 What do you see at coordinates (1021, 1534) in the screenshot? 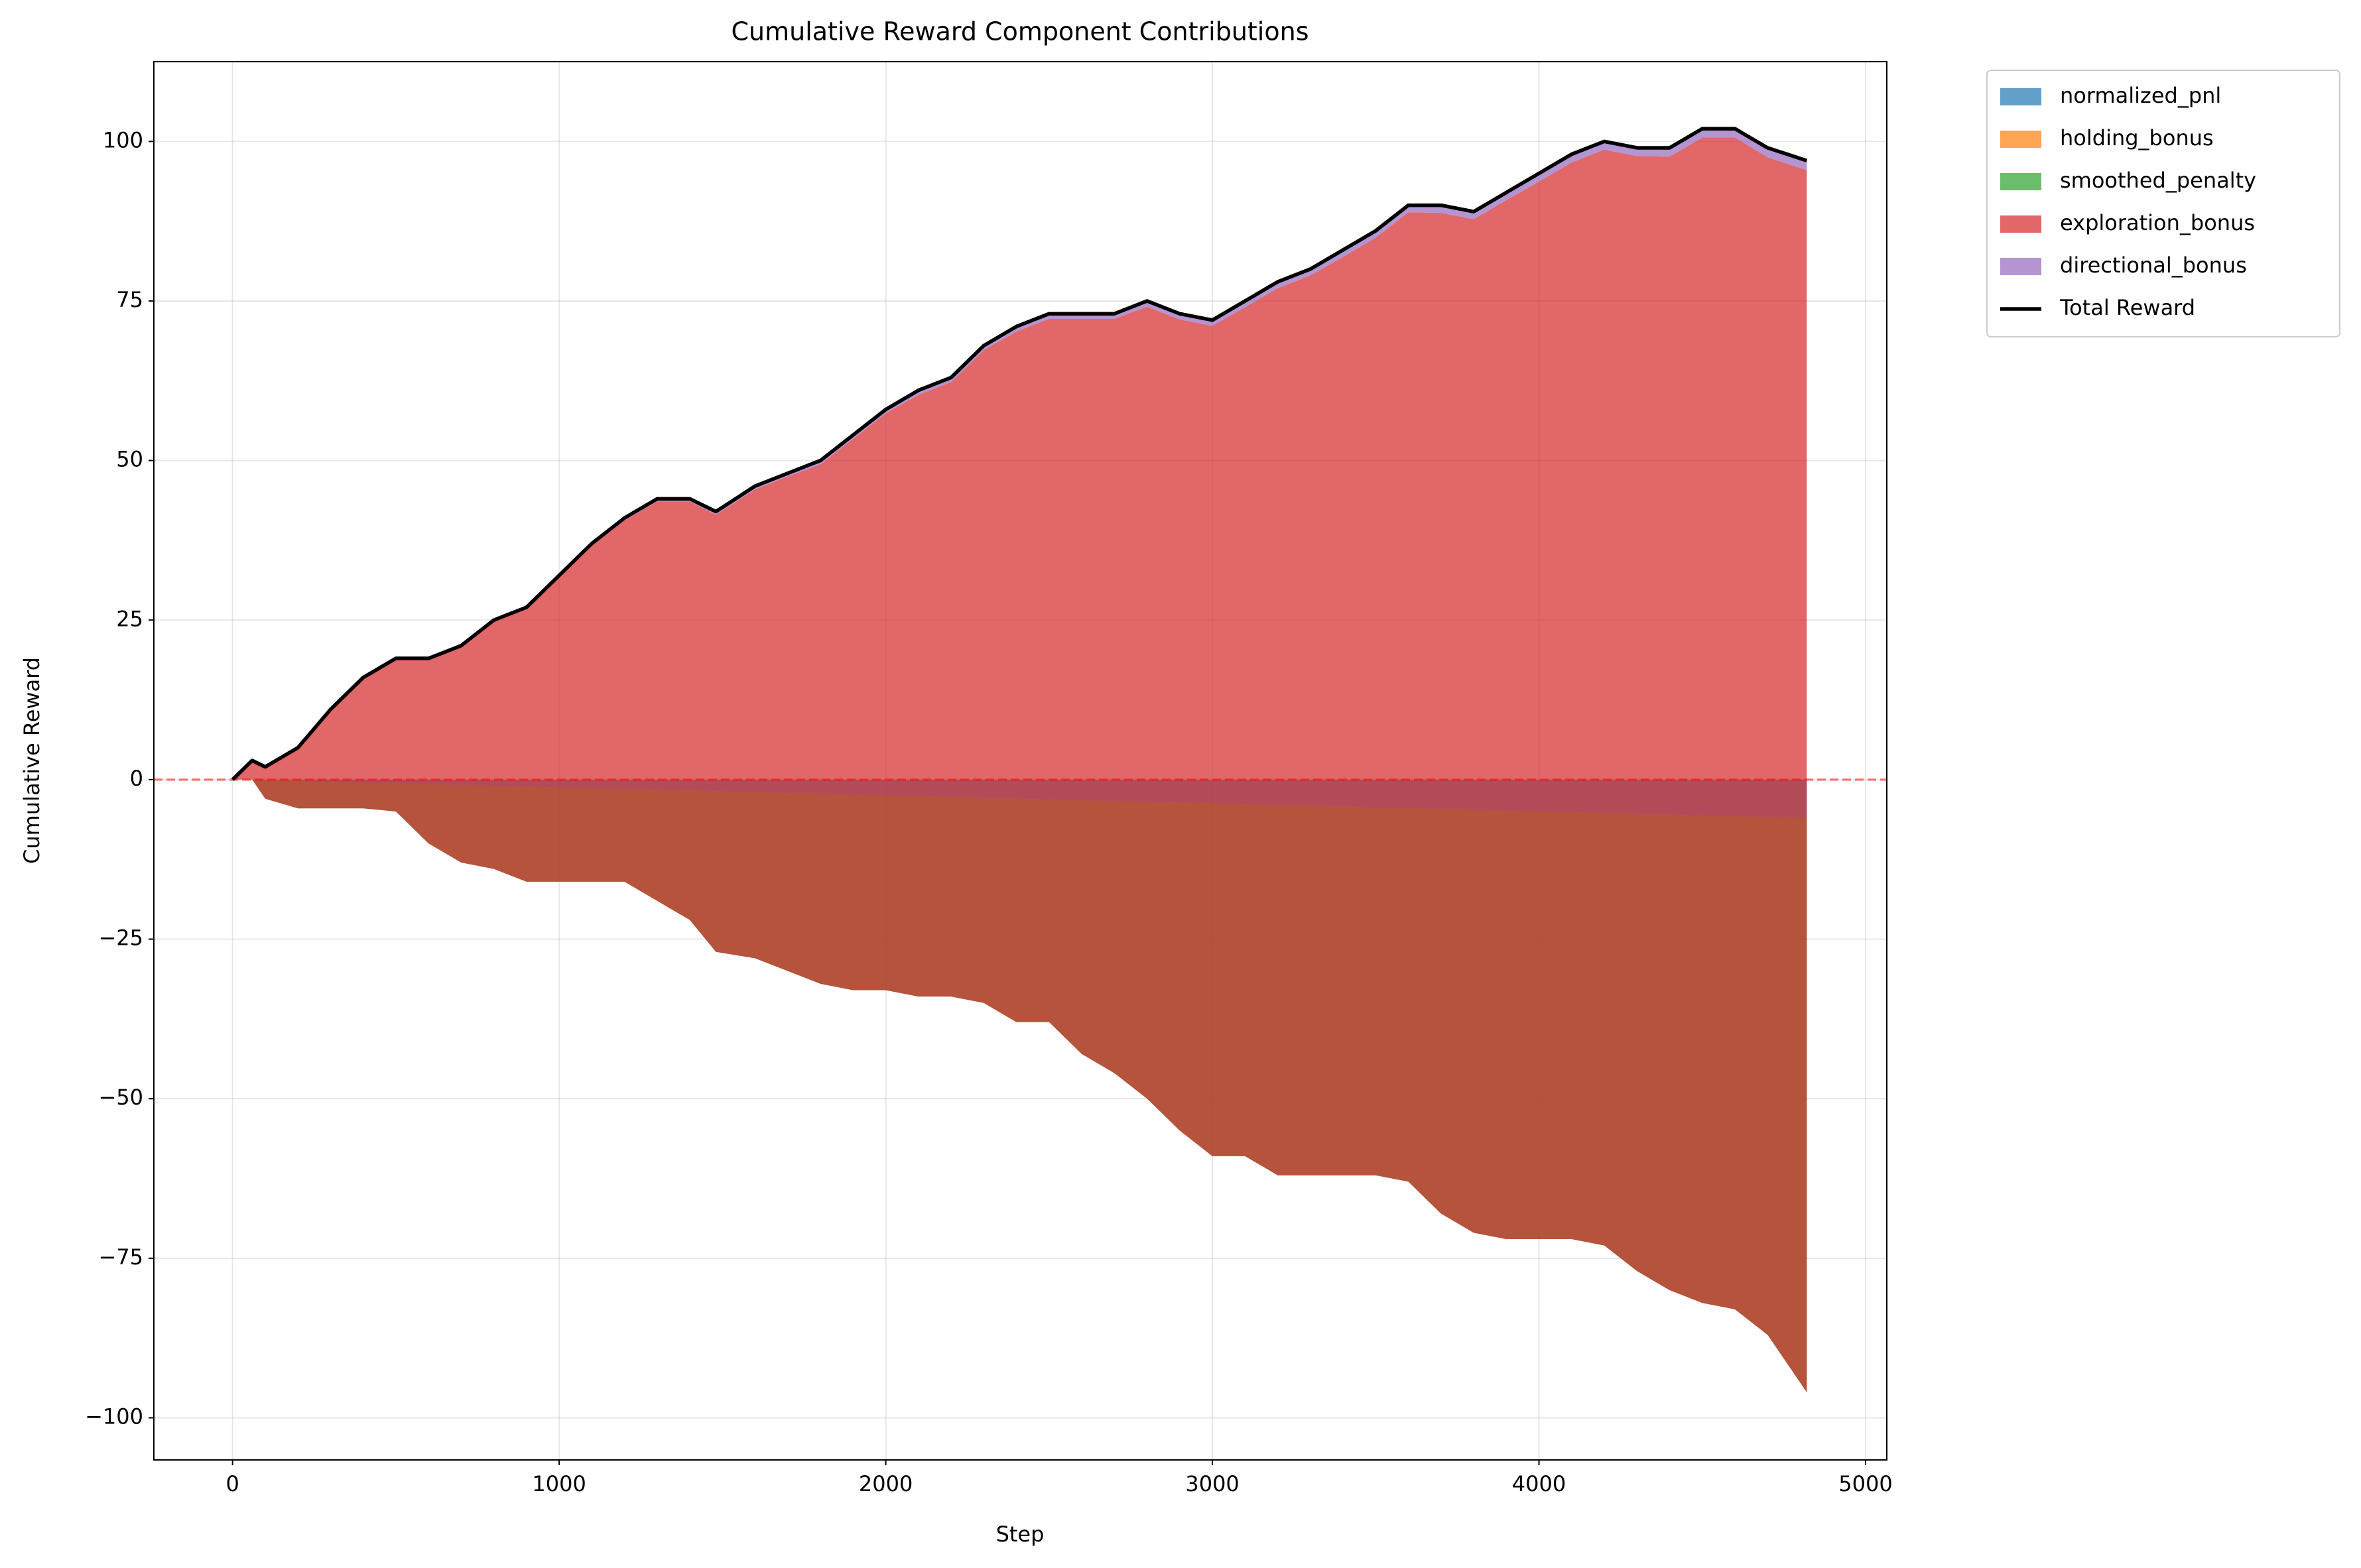
I see `x-axis-label: Step` at bounding box center [1021, 1534].